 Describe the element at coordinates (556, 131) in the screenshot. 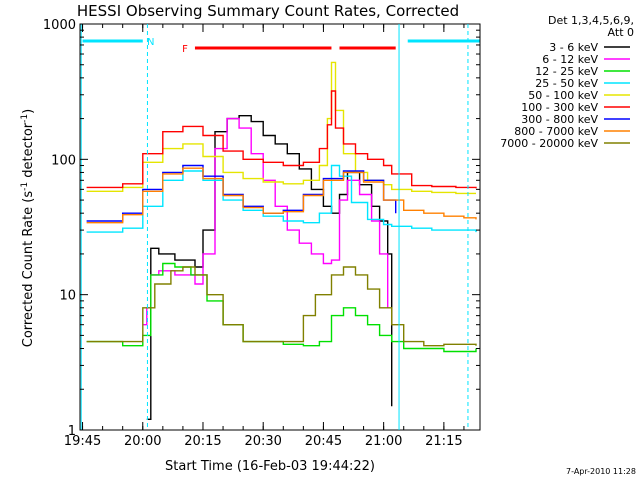

I see `legend-label-7: 800 - 7000 keV` at that location.